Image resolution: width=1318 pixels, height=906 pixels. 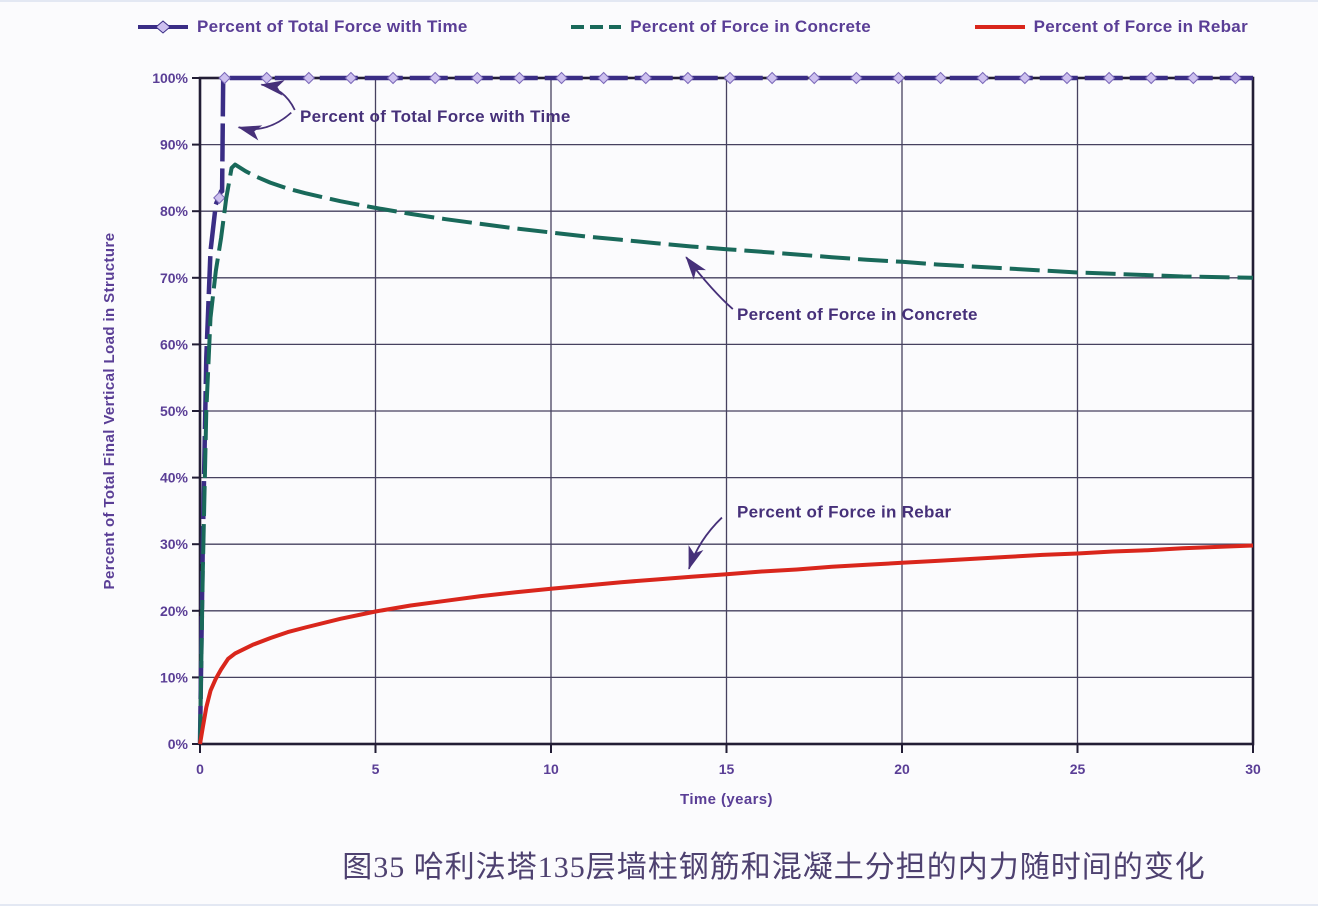 What do you see at coordinates (174, 145) in the screenshot?
I see `y-tick-label: 90%` at bounding box center [174, 145].